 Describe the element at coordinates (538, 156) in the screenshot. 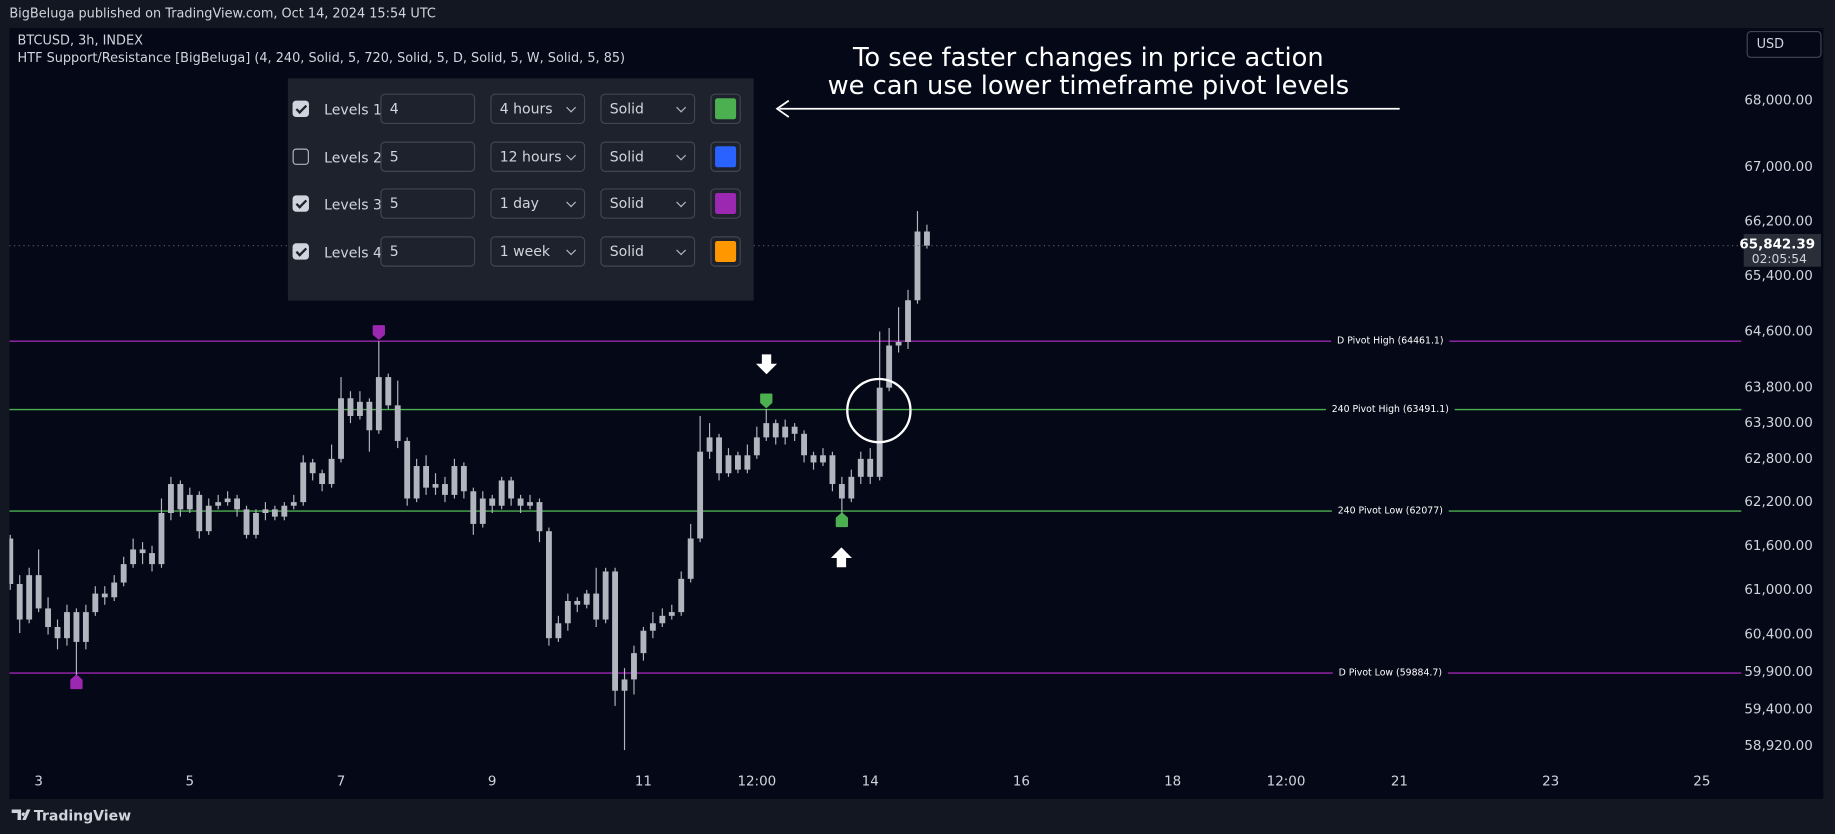

I see `timeframe-select: 12 hours` at that location.